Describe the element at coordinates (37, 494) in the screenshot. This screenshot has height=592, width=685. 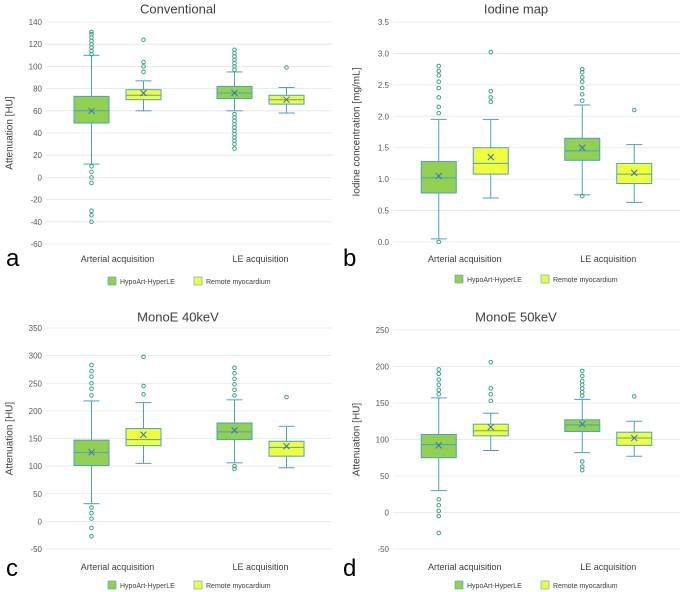
I see `y-tick-label: 50` at that location.